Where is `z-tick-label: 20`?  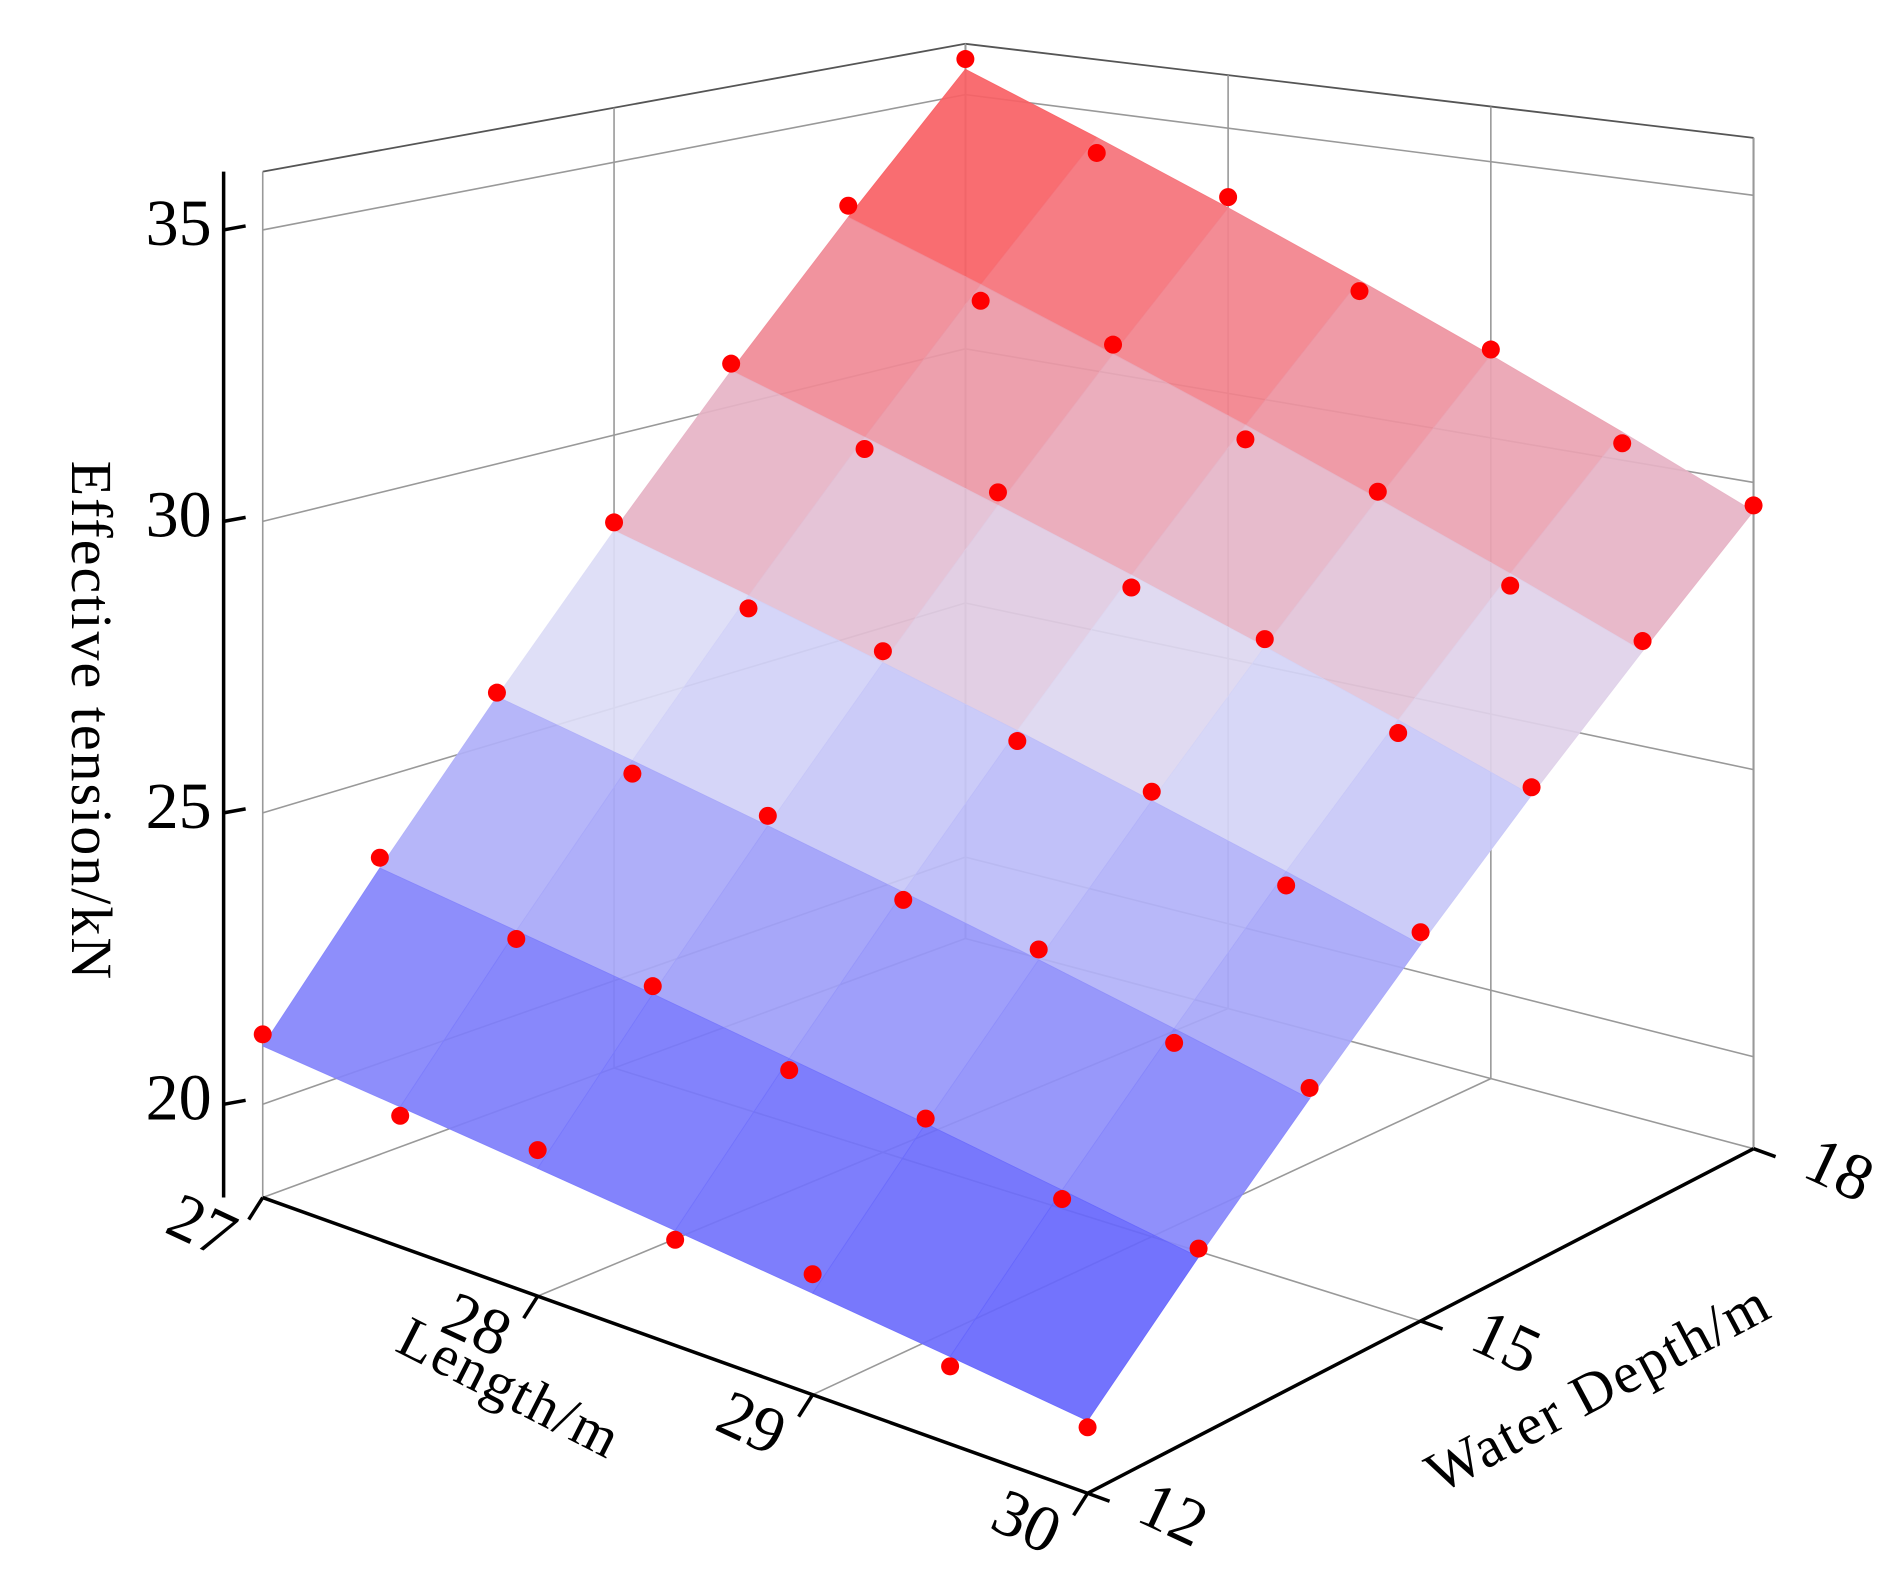
z-tick-label: 20 is located at coordinates (179, 1097).